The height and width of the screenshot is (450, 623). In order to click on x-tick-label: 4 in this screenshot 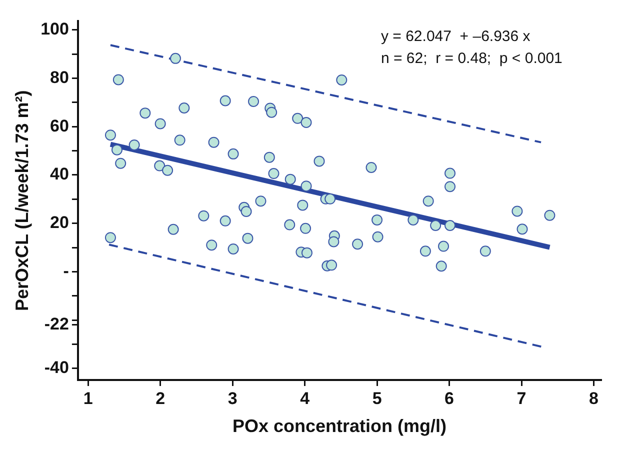, I will do `click(305, 398)`.